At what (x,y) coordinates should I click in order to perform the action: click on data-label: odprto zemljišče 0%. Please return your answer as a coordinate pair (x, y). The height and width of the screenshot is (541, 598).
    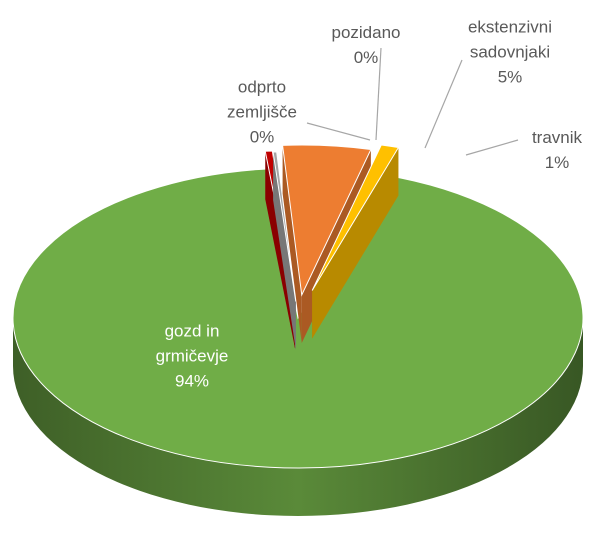
    Looking at the image, I should click on (262, 112).